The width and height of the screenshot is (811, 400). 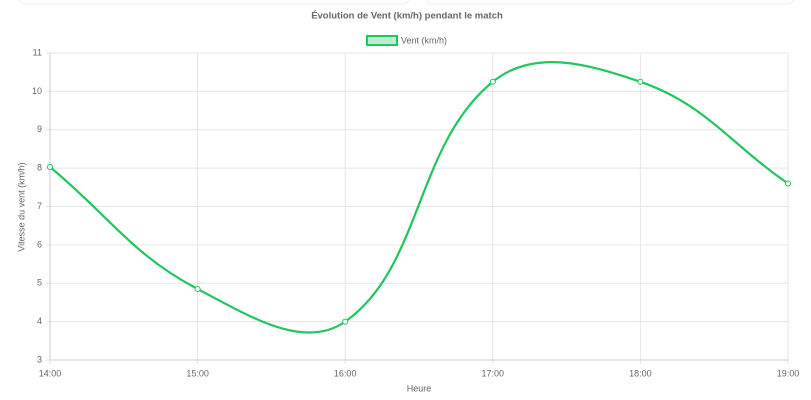 I want to click on y-tick-label: 5, so click(x=39, y=283).